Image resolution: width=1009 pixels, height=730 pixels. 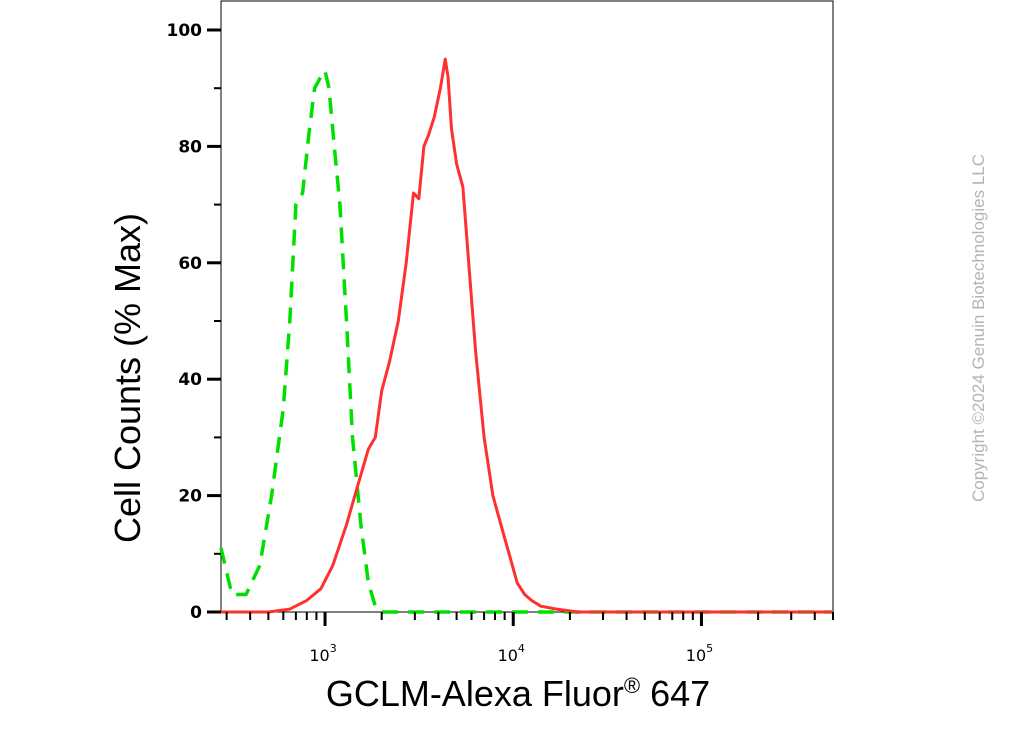 I want to click on x-tick-label: 10⁵, so click(x=699, y=653).